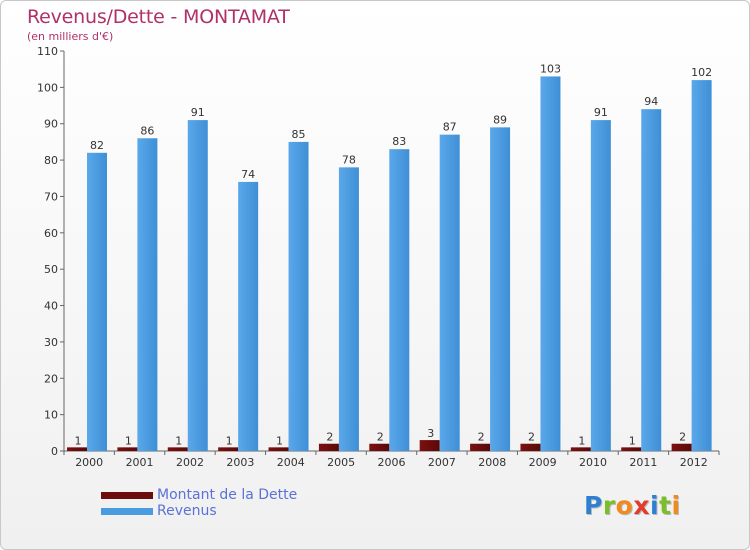 The image size is (750, 550). Describe the element at coordinates (140, 462) in the screenshot. I see `x-tick-label: 2001` at that location.